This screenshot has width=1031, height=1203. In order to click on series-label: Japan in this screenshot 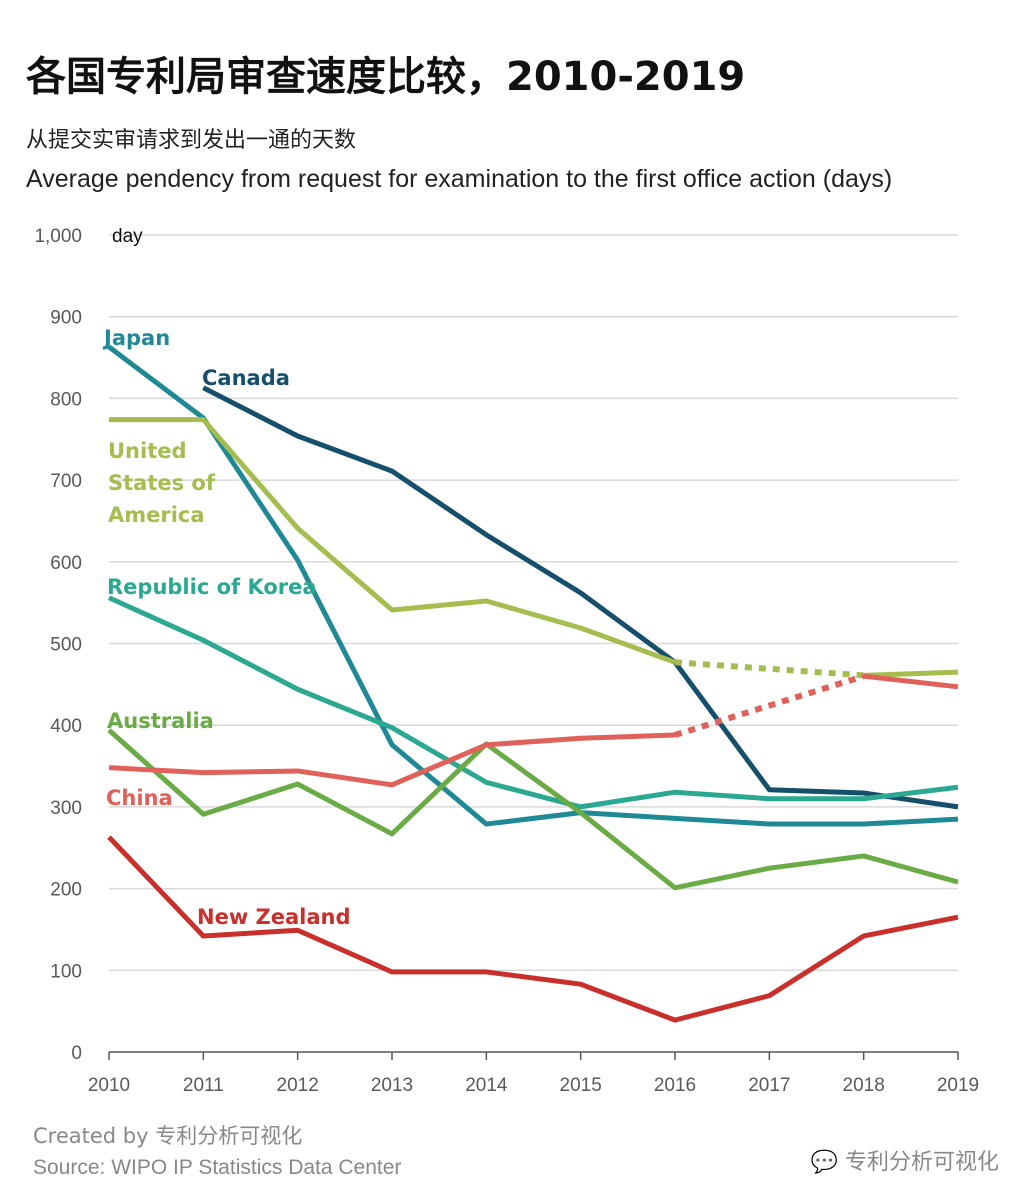, I will do `click(136, 338)`.